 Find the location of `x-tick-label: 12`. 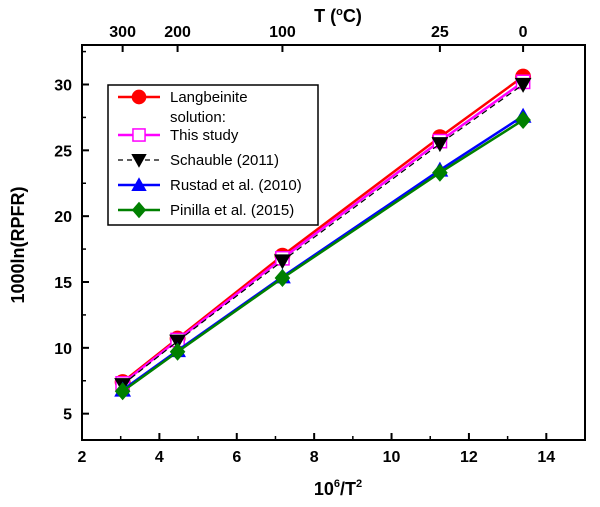

x-tick-label: 12 is located at coordinates (469, 457).